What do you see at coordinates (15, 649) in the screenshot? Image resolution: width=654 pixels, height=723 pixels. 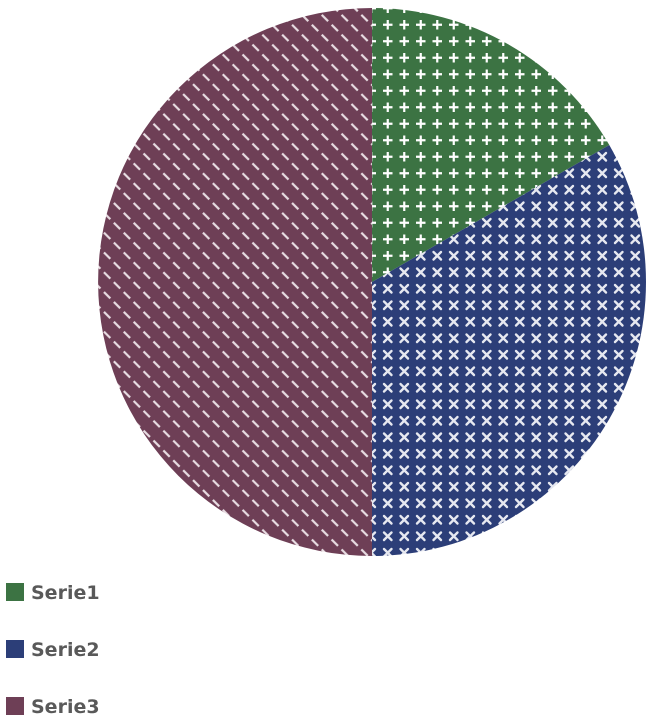 I see `legend-swatch-serie2` at bounding box center [15, 649].